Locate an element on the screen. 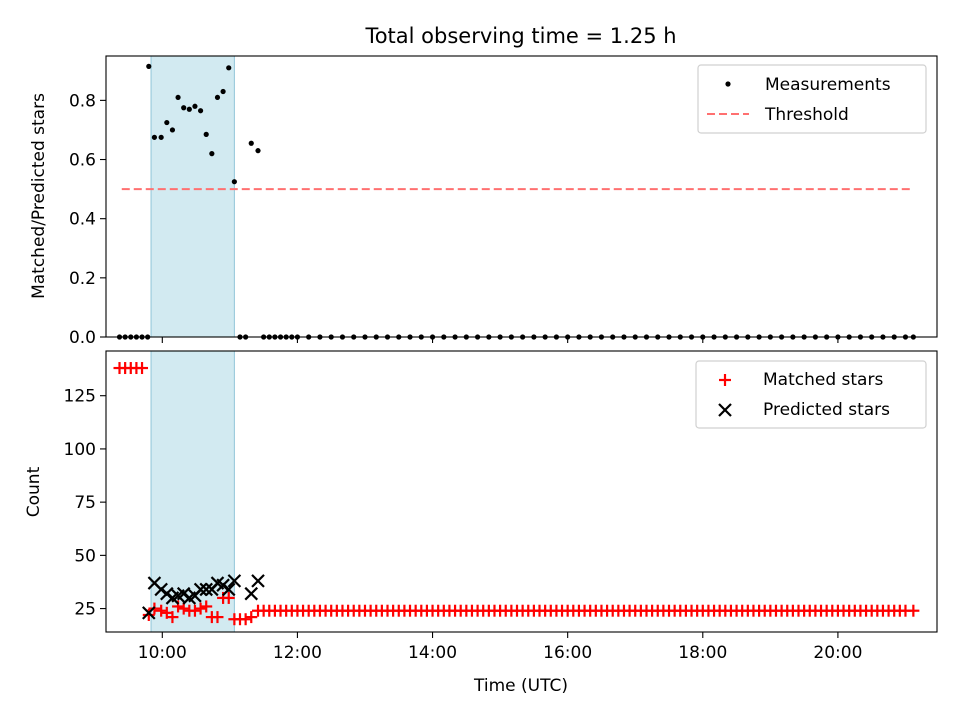 This screenshot has width=960, height=720. bottom-y-ticks: 25 50 75 100 125 is located at coordinates (85, 503).